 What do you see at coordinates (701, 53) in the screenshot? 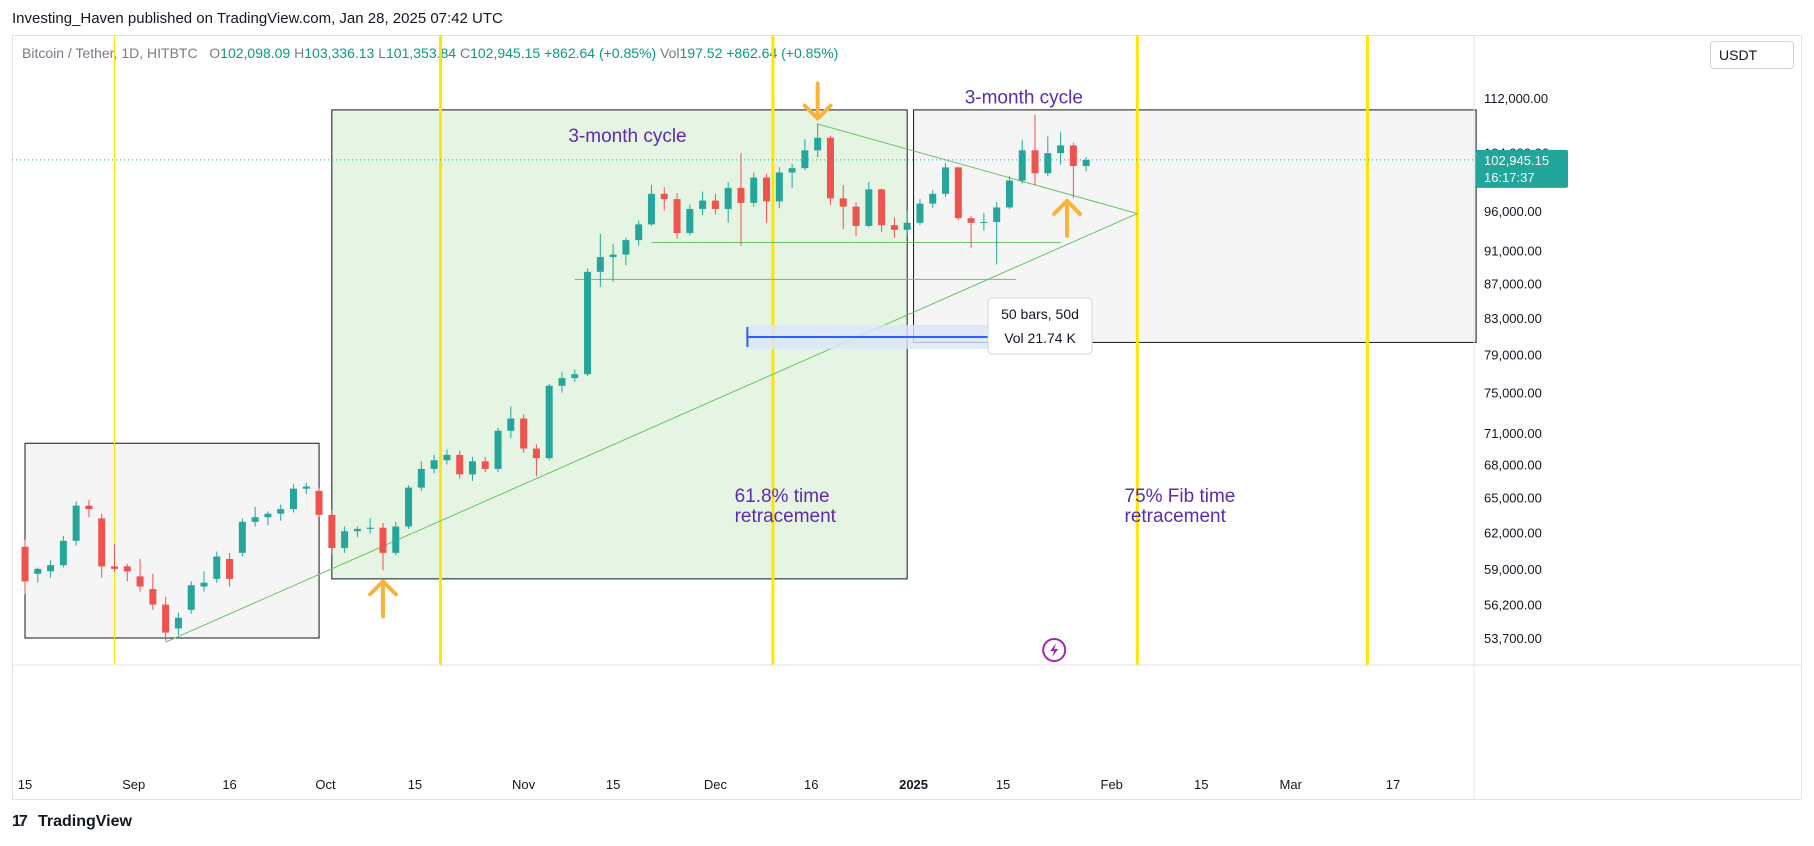
I see `vol-value: 197.52` at bounding box center [701, 53].